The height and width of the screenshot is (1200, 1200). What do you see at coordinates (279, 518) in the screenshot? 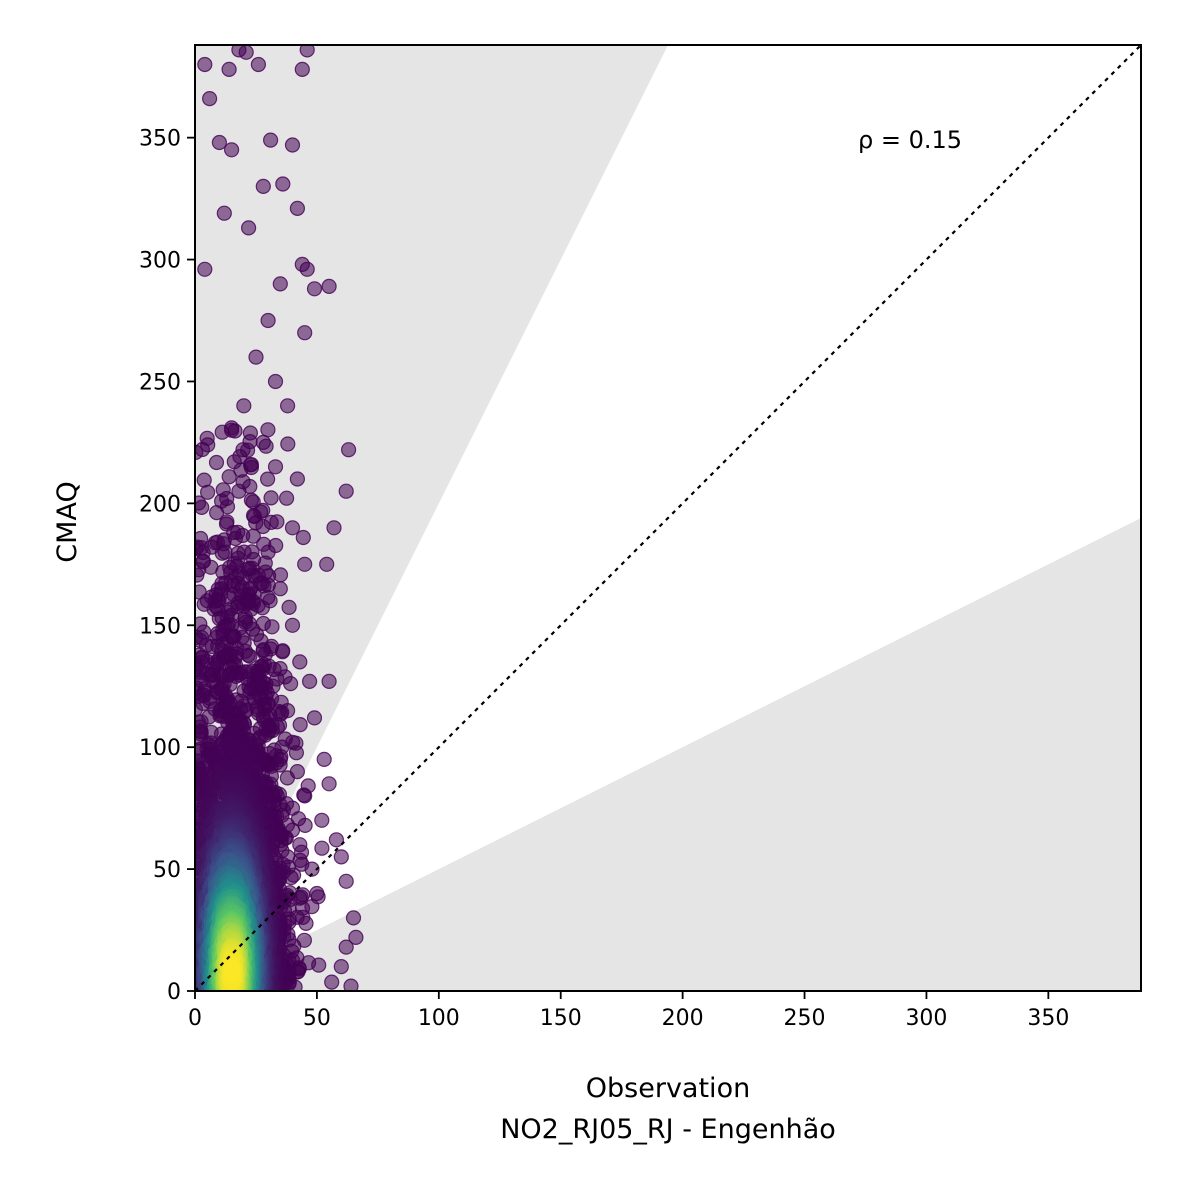
I see `scatter-points` at bounding box center [279, 518].